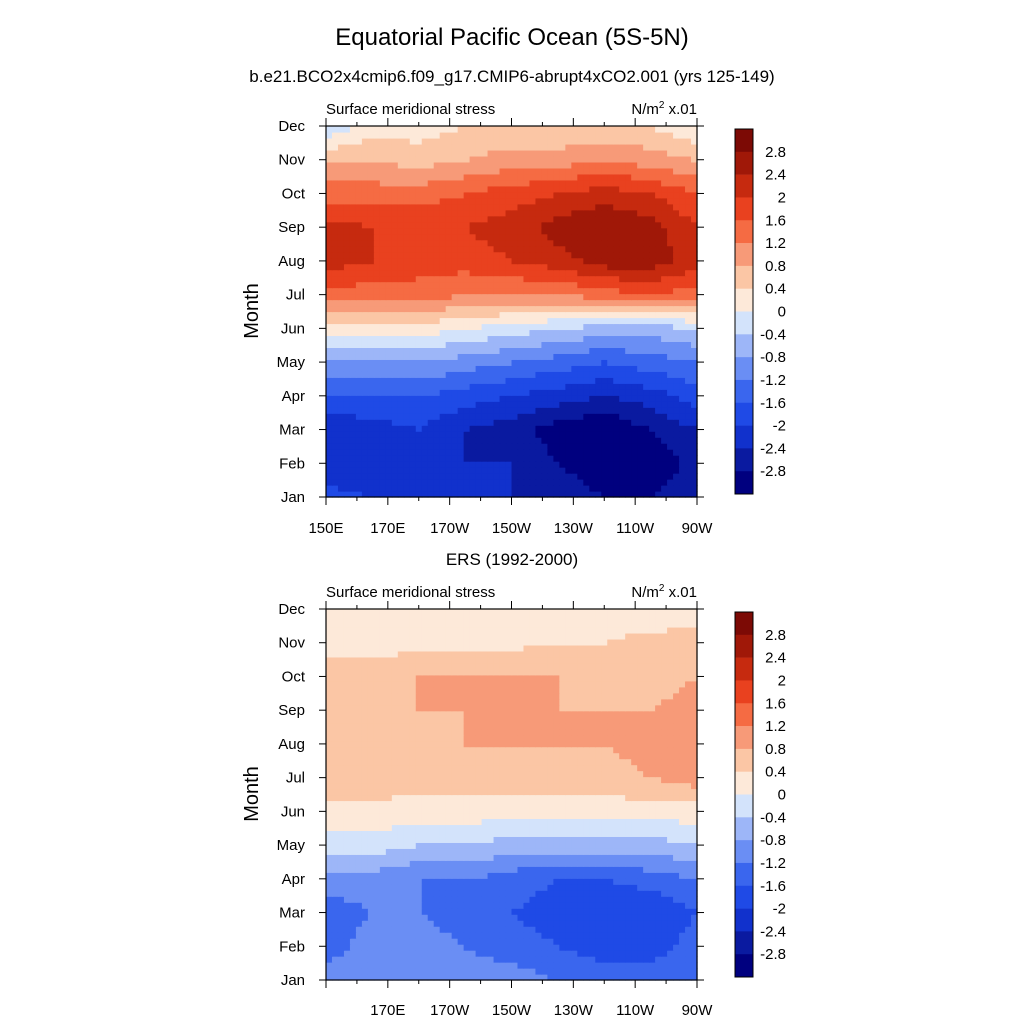  What do you see at coordinates (744, 437) in the screenshot?
I see `colorbar-swatch` at bounding box center [744, 437].